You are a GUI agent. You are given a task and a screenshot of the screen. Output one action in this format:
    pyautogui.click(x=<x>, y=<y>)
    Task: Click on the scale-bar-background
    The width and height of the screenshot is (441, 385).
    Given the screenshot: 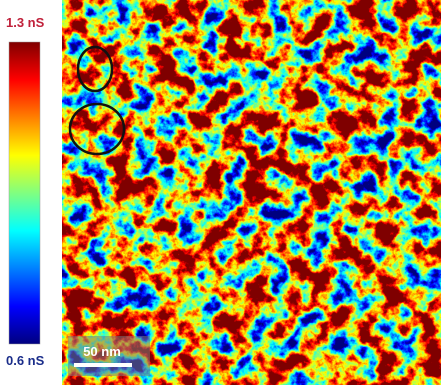 What is the action you would take?
    pyautogui.click(x=109, y=356)
    